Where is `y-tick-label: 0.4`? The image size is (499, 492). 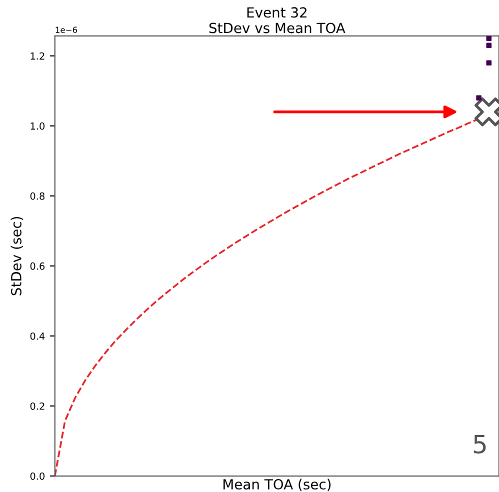 y-tick-label: 0.4 is located at coordinates (37, 336).